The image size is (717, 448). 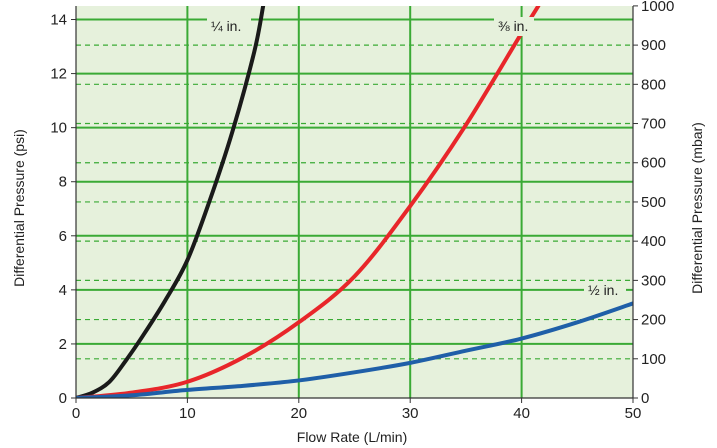 What do you see at coordinates (653, 280) in the screenshot?
I see `y2-tick-label: 300` at bounding box center [653, 280].